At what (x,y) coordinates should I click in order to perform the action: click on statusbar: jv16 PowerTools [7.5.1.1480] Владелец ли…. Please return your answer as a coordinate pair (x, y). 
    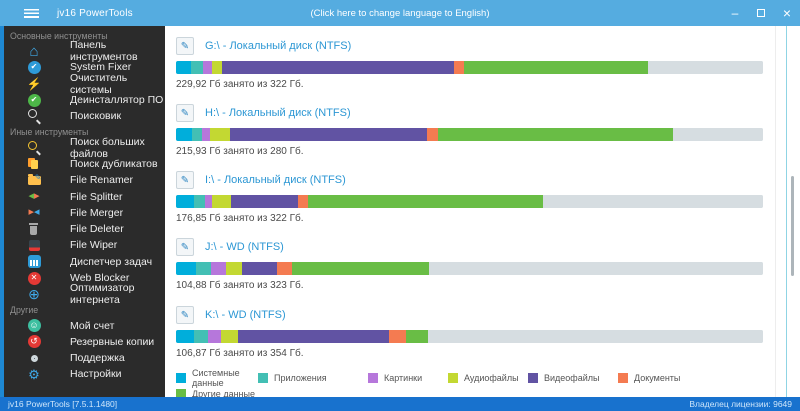
    Looking at the image, I should click on (400, 404).